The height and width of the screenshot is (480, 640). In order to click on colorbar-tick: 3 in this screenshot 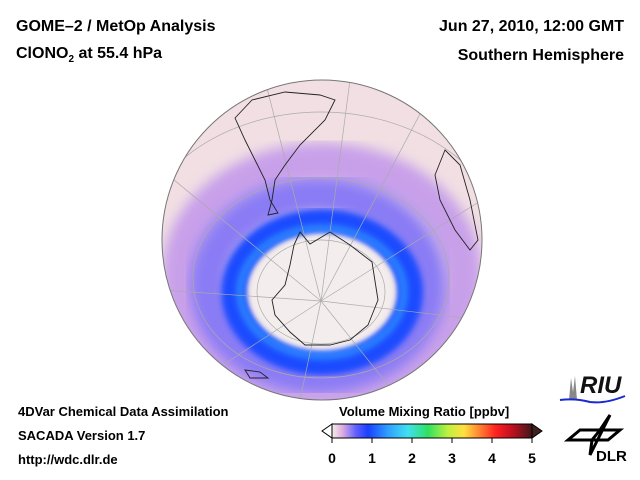, I will do `click(452, 458)`.